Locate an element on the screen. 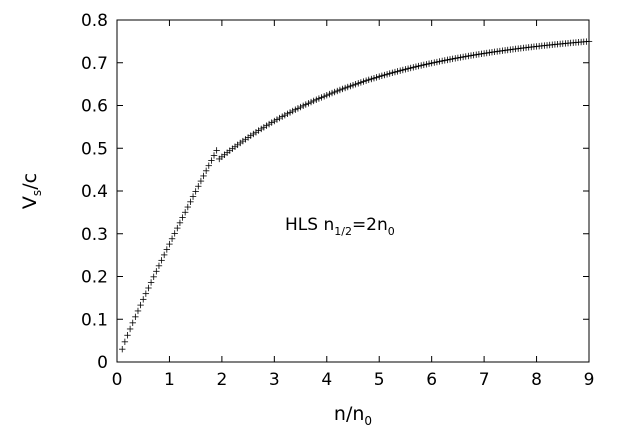 The width and height of the screenshot is (623, 436). x-tick-label: 4 is located at coordinates (326, 380).